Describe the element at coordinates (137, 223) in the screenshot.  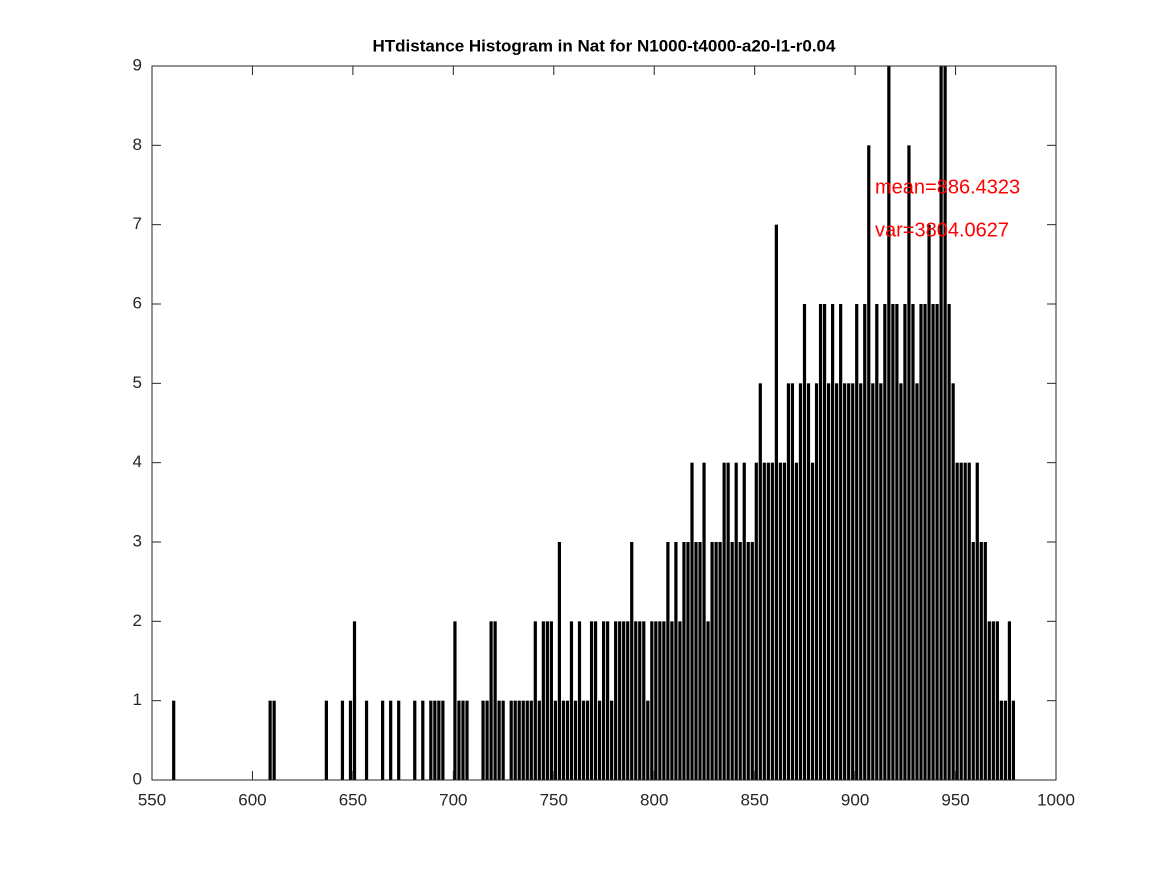
I see `y-tick-label: 7` at that location.